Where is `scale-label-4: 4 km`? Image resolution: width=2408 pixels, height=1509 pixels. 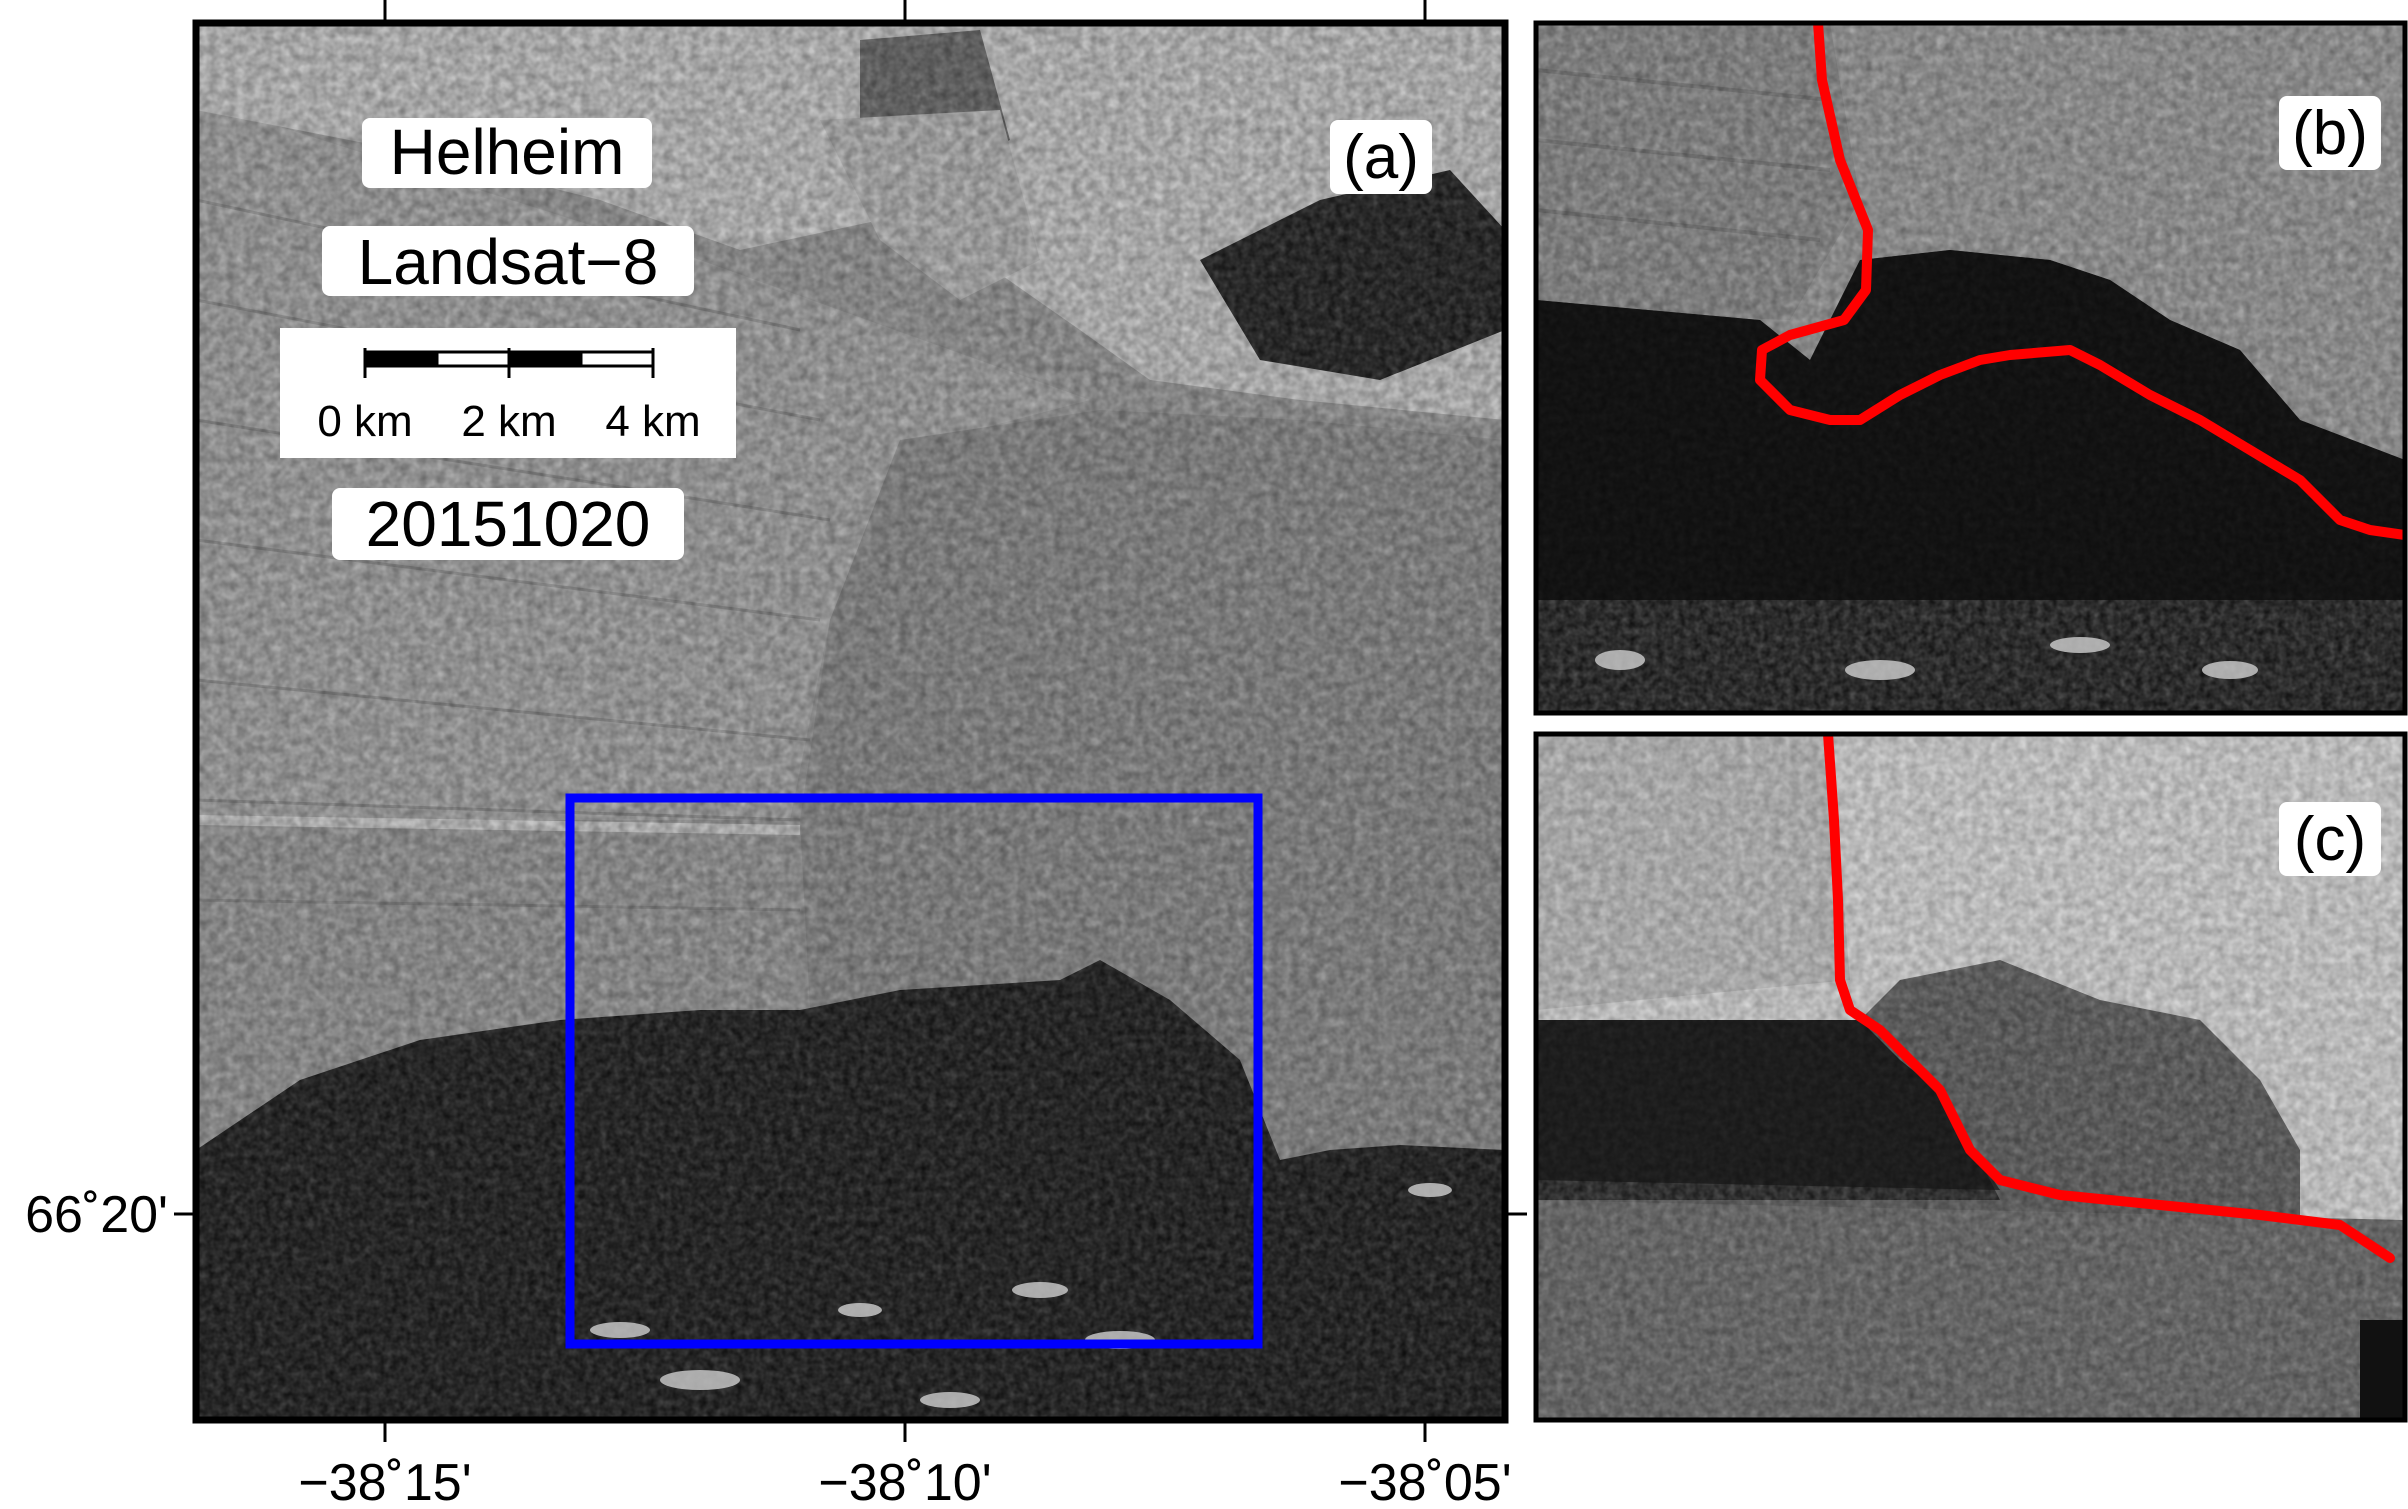
scale-label-4: 4 km is located at coordinates (652, 421).